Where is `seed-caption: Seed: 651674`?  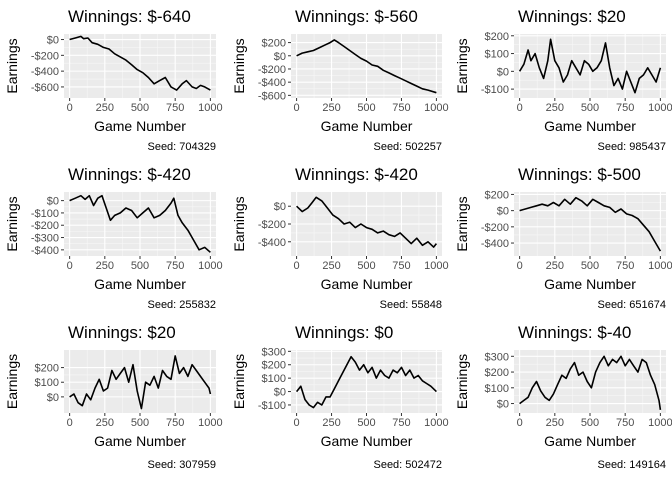 seed-caption: Seed: 651674 is located at coordinates (631, 305).